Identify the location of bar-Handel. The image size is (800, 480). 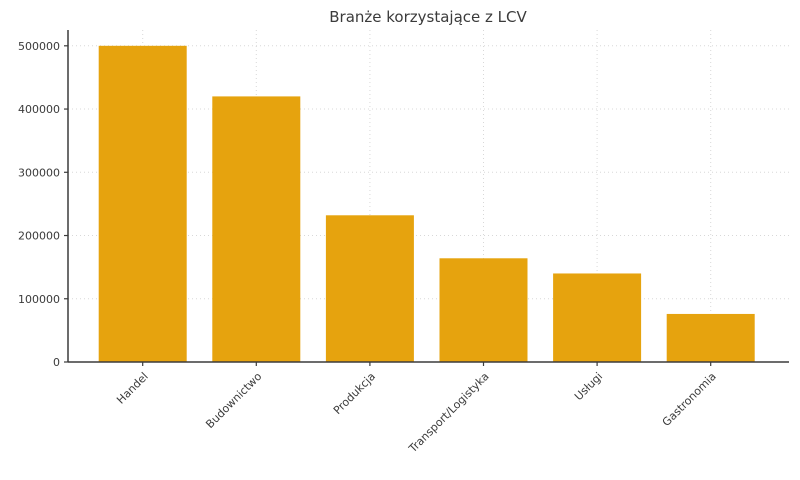
(142, 204).